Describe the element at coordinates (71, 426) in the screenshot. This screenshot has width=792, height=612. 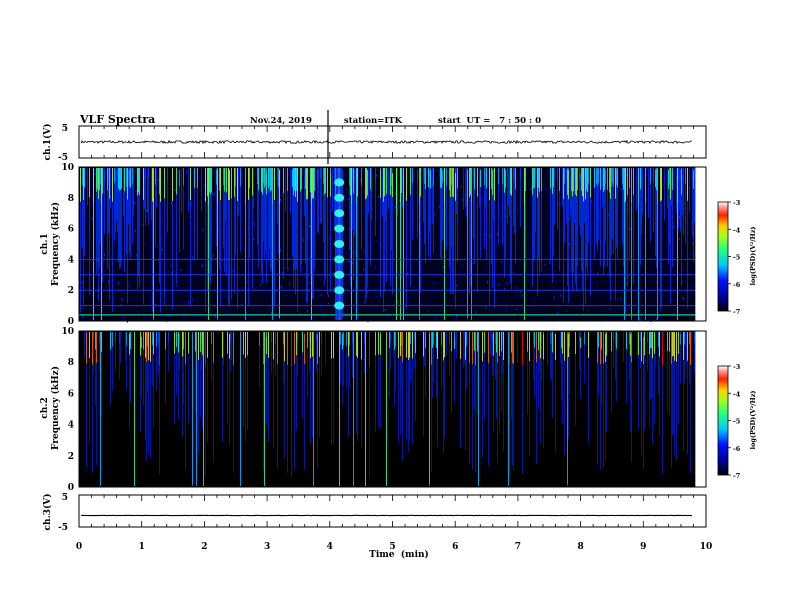
I see `y-tick-label: 4` at that location.